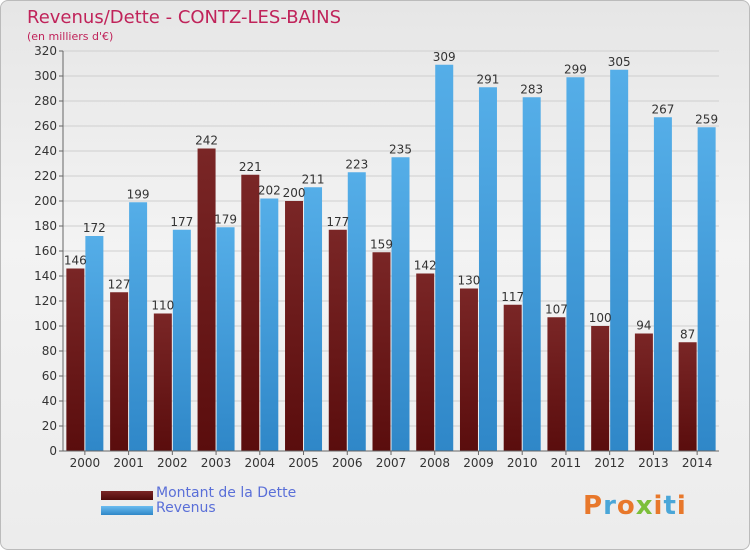 Image resolution: width=750 pixels, height=550 pixels. I want to click on data-label-dette: 87, so click(687, 334).